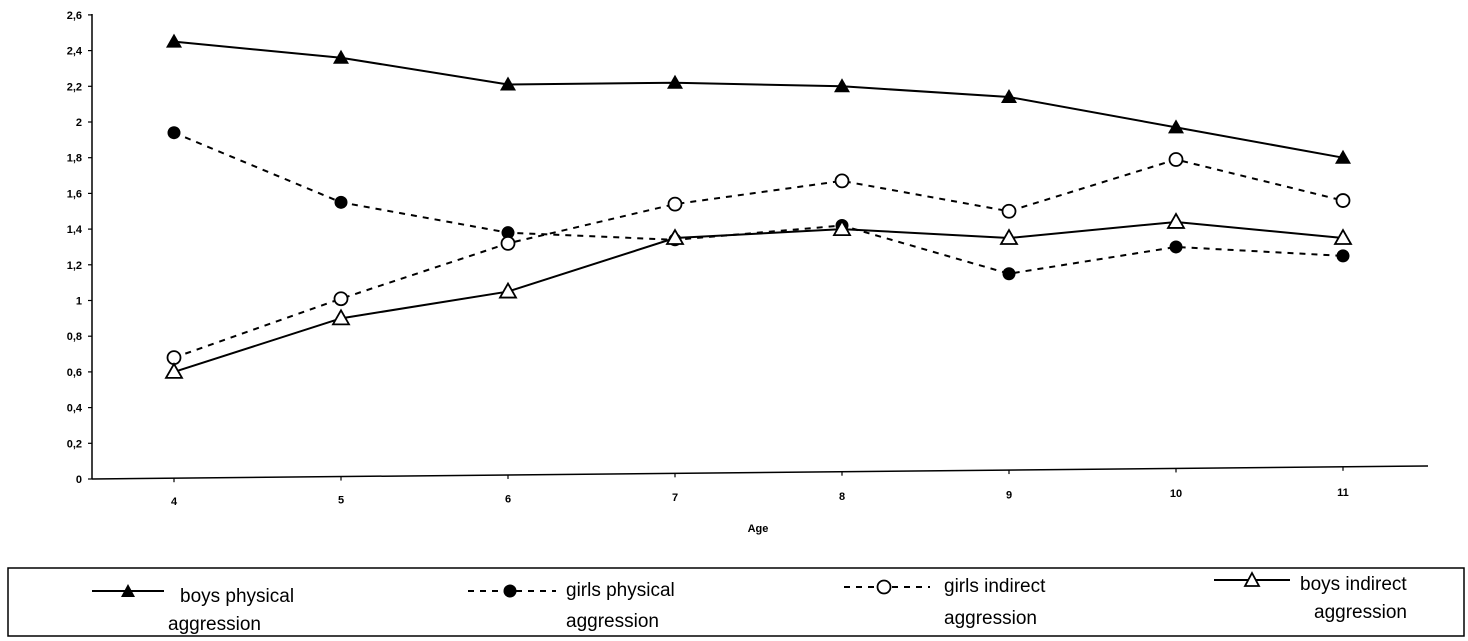  I want to click on y-tick-label: 2,4, so click(75, 52).